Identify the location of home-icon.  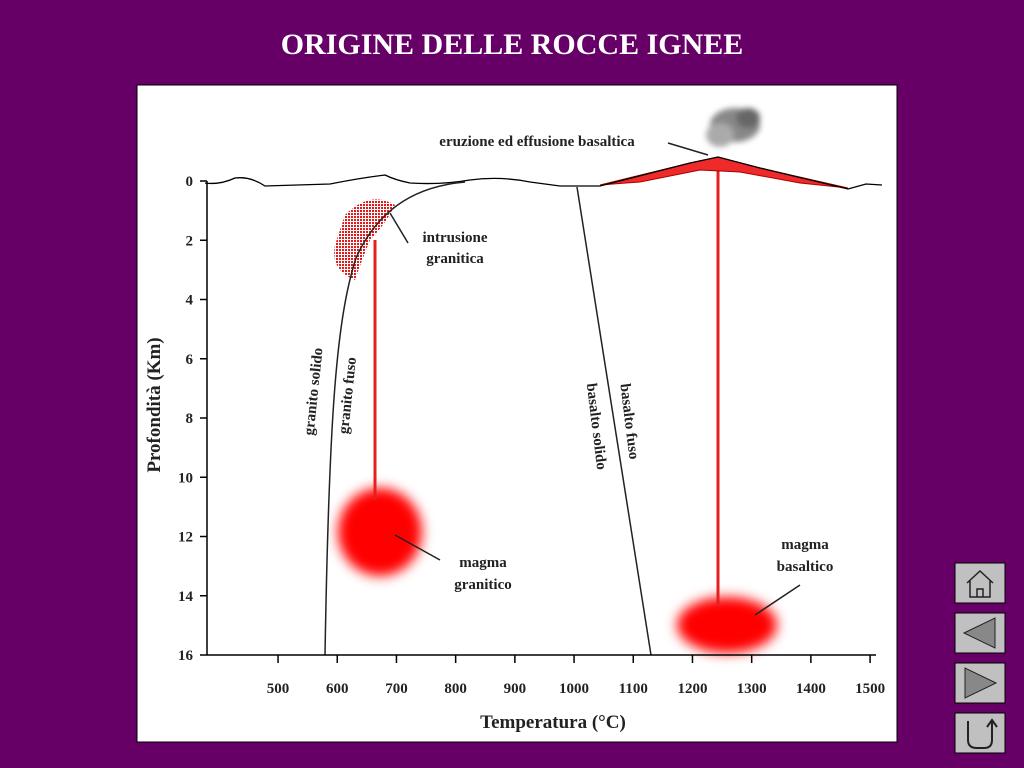
(980, 583).